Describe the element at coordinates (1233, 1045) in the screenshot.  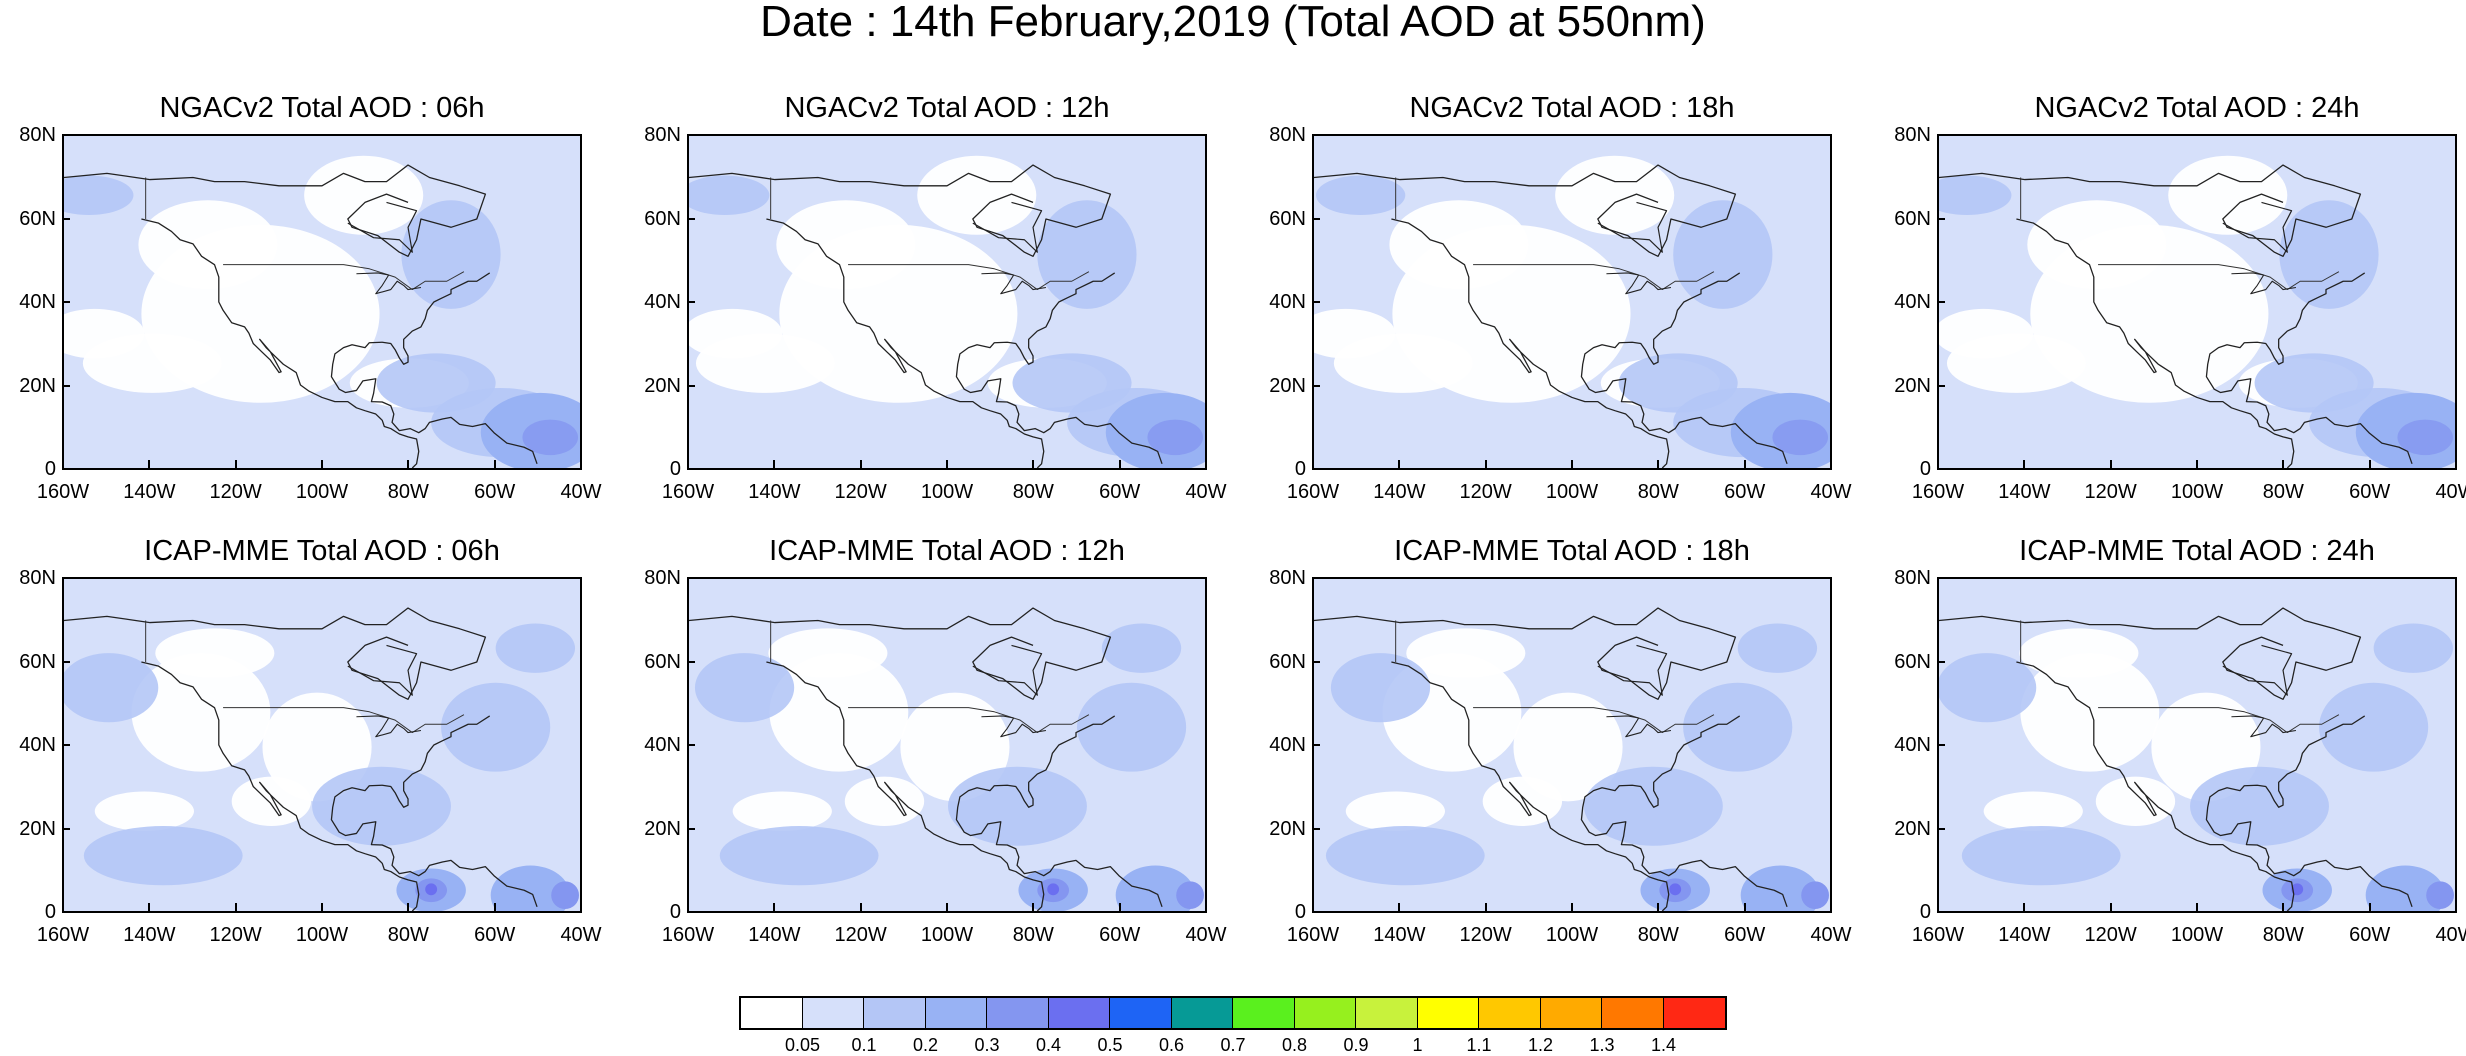
I see `colorbar-label: 0.7` at that location.